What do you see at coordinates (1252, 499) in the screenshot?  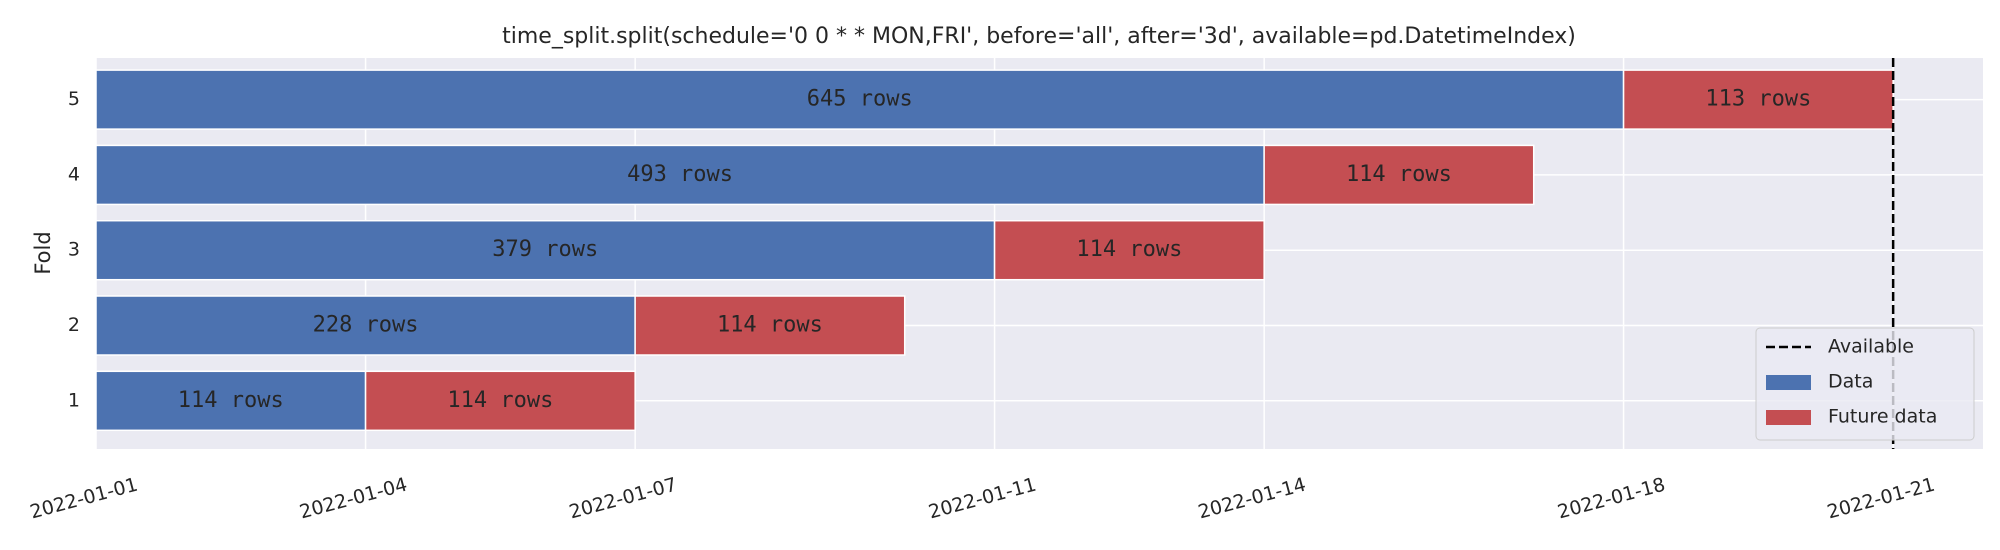 I see `x-tick-label: 2022-01-14` at bounding box center [1252, 499].